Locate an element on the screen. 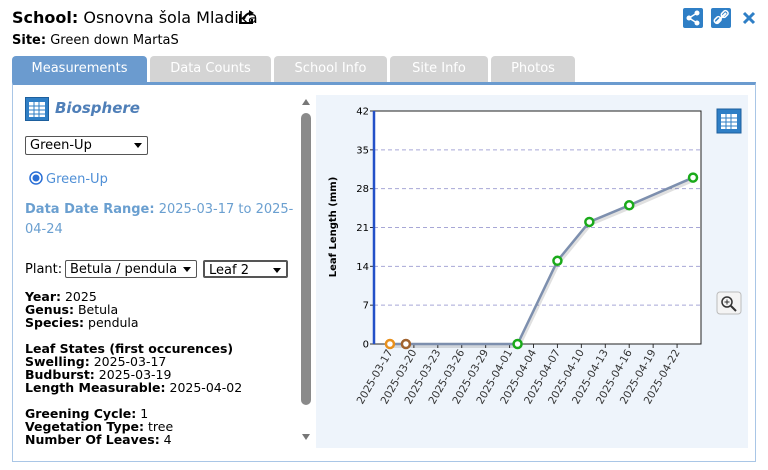 This screenshot has height=470, width=768. label: Number Of Leaves: is located at coordinates (92, 439).